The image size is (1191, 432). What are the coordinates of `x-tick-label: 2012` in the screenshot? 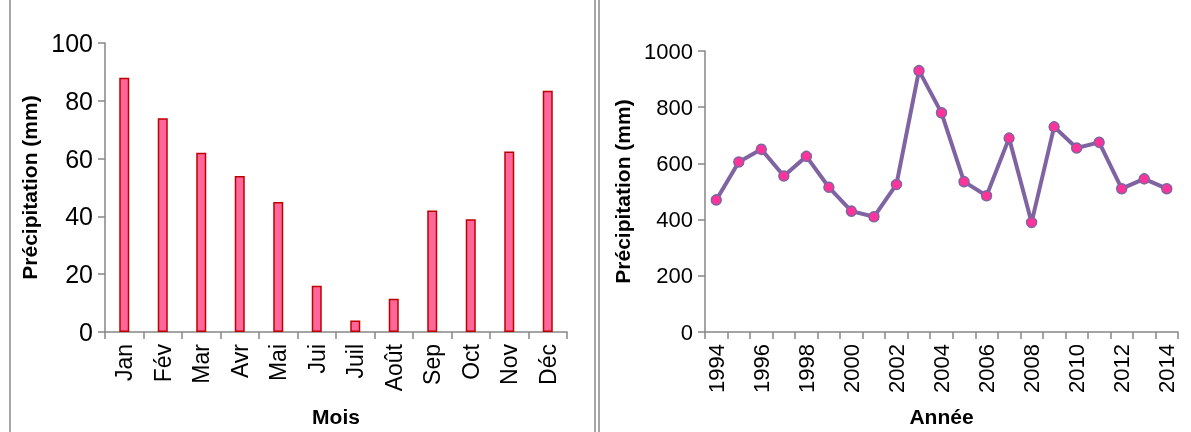 It's located at (1122, 368).